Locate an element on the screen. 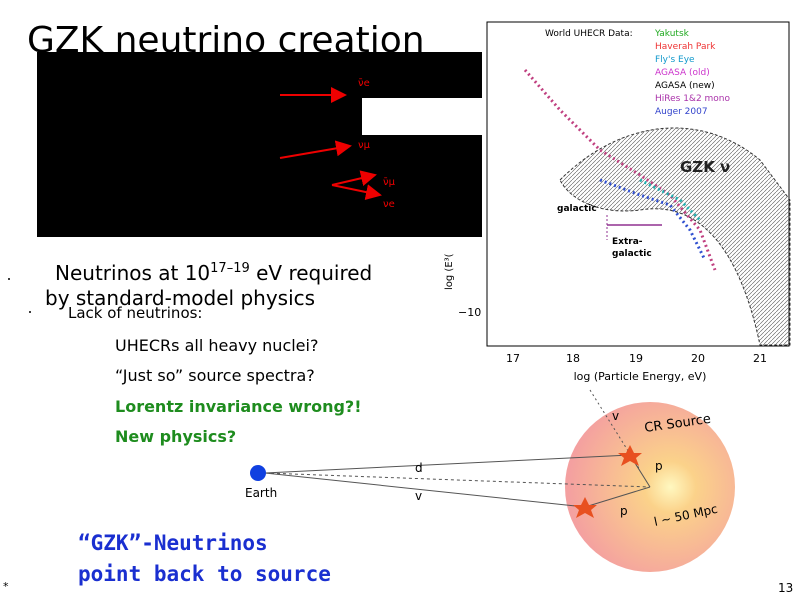 This screenshot has height=598, width=798. sub-bullet: UHECRs all heavy nuclei? is located at coordinates (216, 345).